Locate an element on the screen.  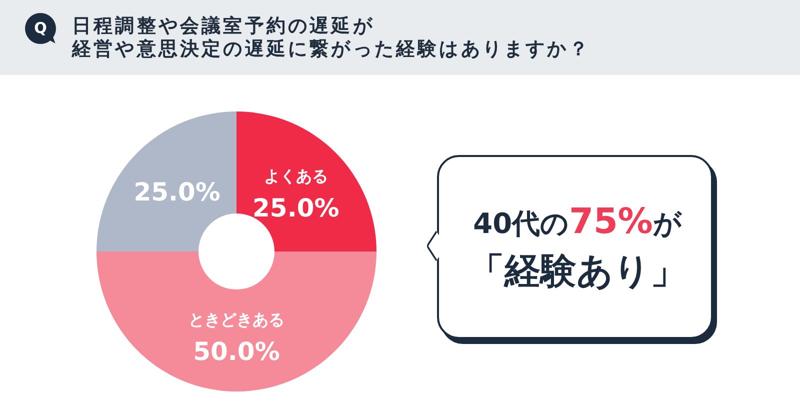
text: 「経験あり」 is located at coordinates (577, 272).